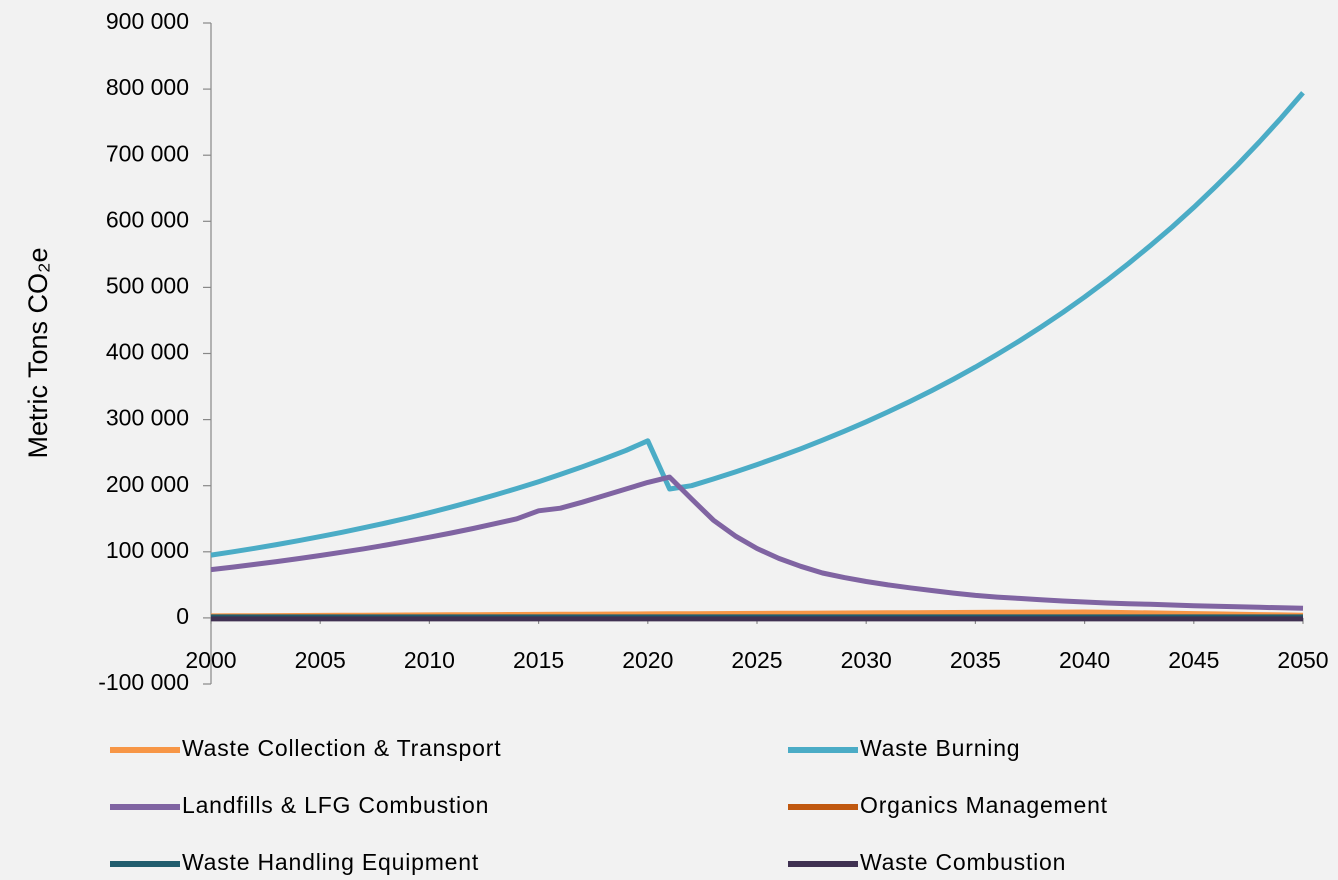 The image size is (1338, 880). Describe the element at coordinates (147, 219) in the screenshot. I see `y-tick-label: 600 000` at that location.